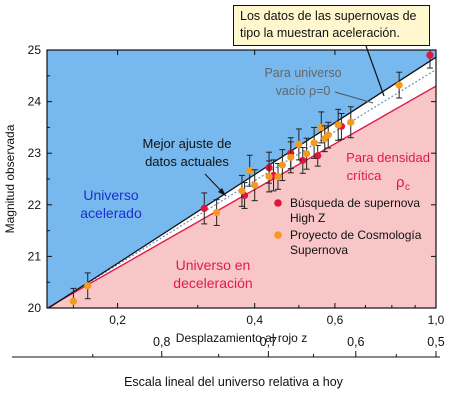 This screenshot has height=401, width=449. What do you see at coordinates (161, 342) in the screenshot?
I see `secondary-tick-label-0: 0,8` at bounding box center [161, 342].